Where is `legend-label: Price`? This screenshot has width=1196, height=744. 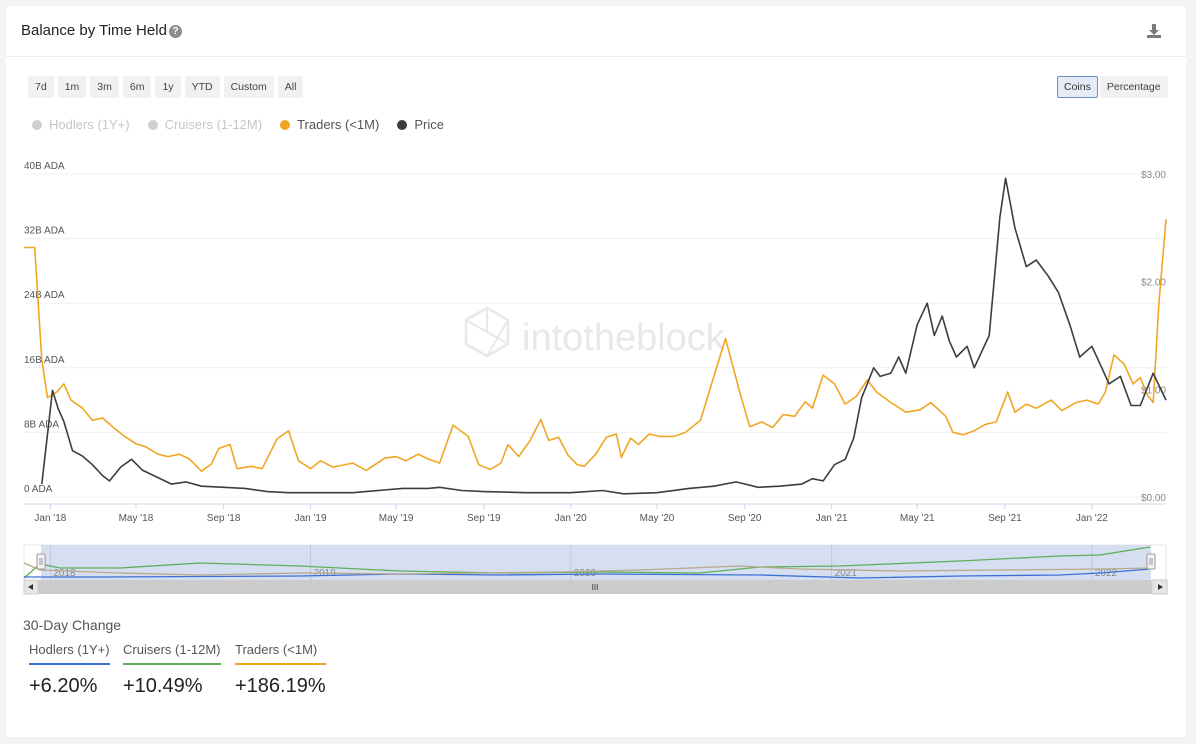 legend-label: Price is located at coordinates (429, 124).